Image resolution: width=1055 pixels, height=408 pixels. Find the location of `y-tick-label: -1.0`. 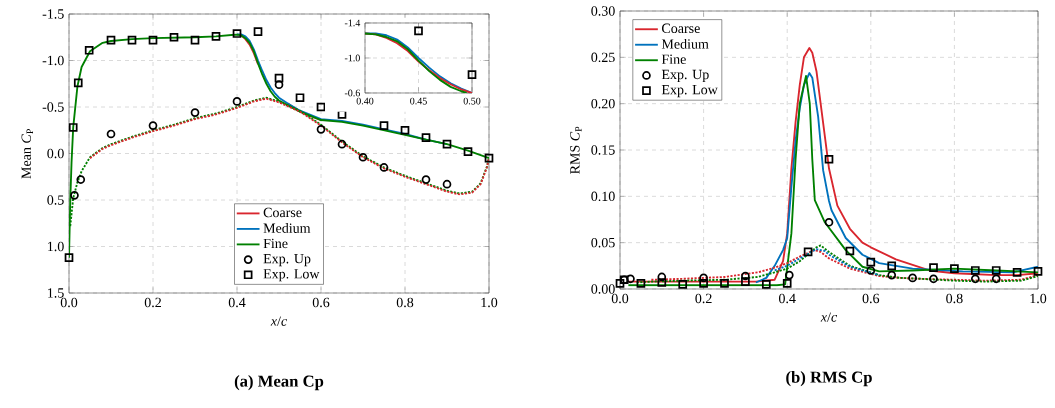

y-tick-label: -1.0 is located at coordinates (352, 58).